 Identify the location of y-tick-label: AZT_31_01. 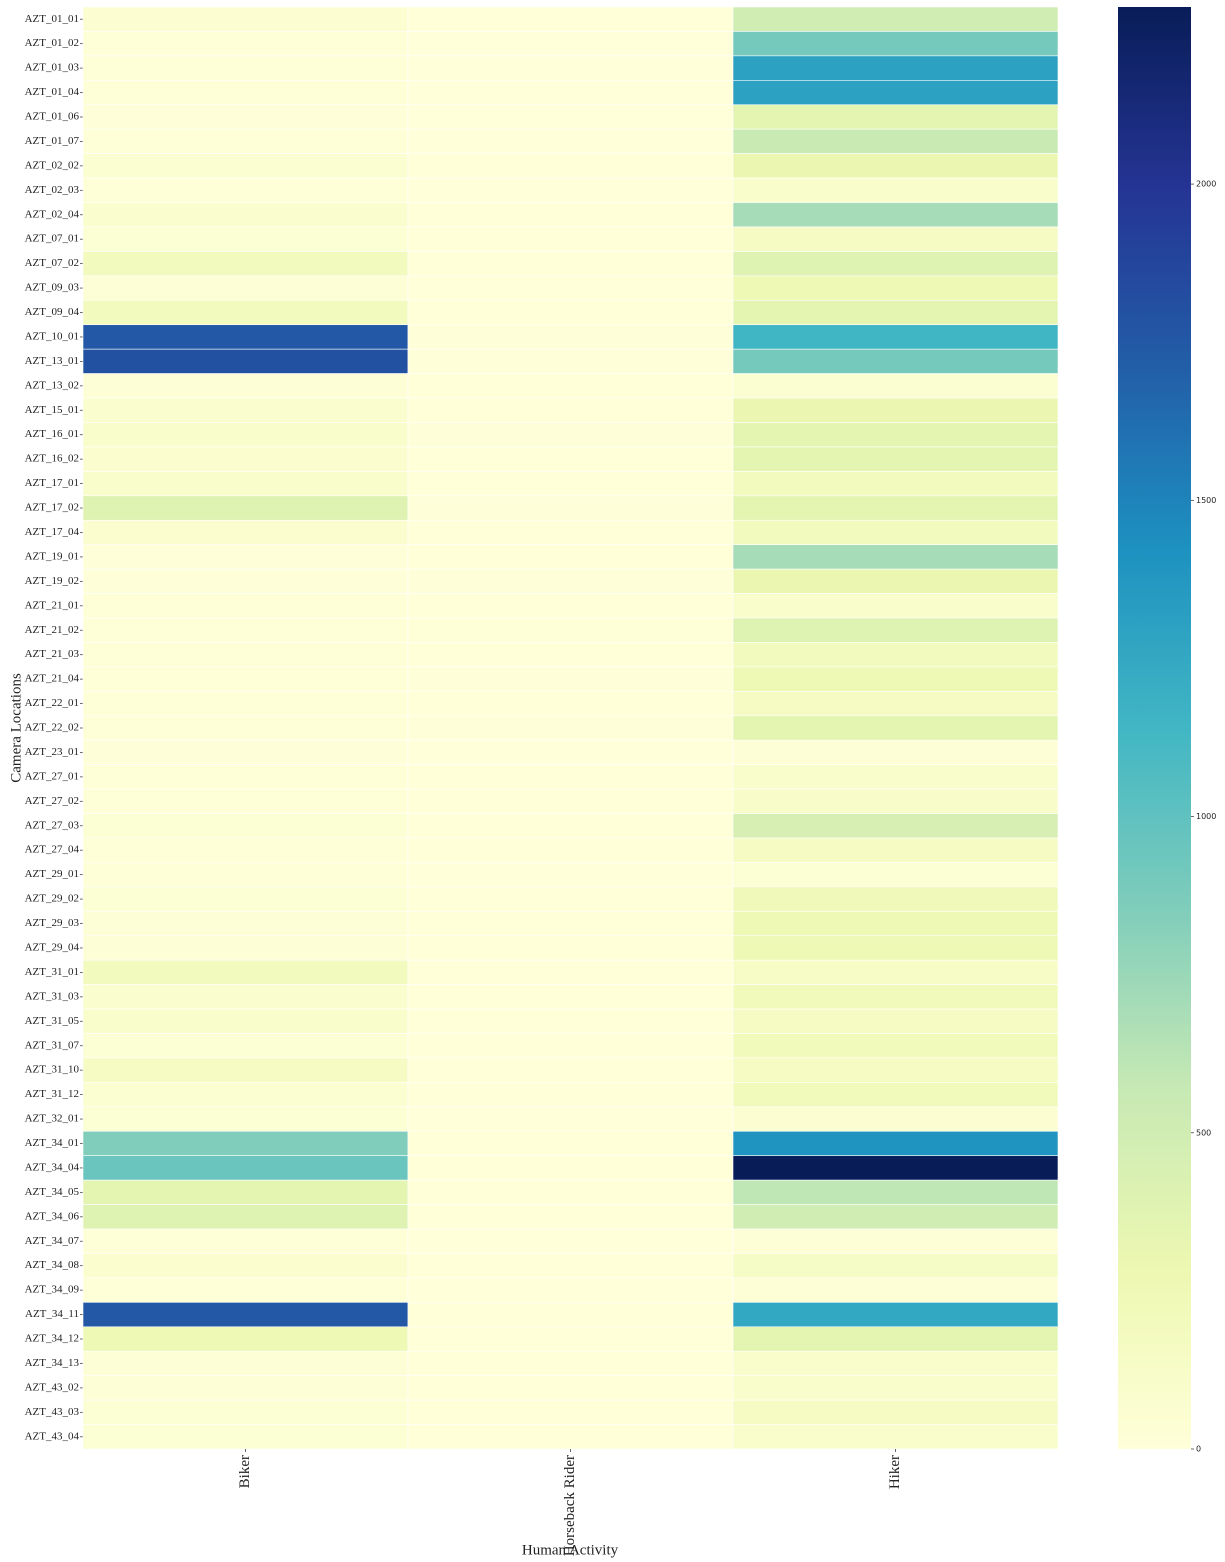
(52, 972).